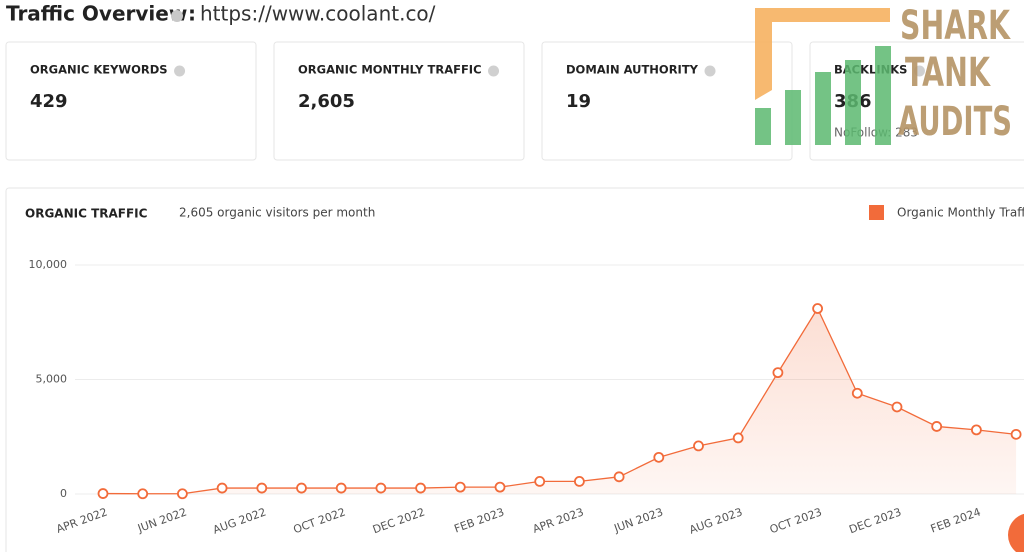 This screenshot has width=1024, height=552. Describe the element at coordinates (49, 101) in the screenshot. I see `card-value: 429` at that location.